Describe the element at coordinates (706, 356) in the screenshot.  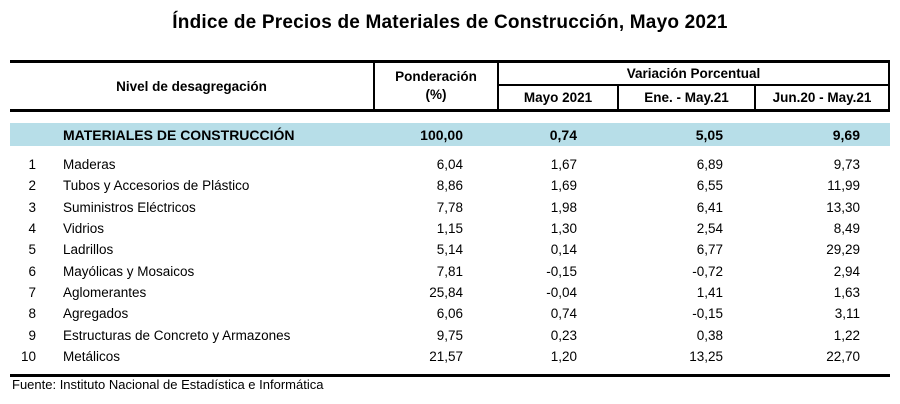
I see `row-var-jan-may: 13,25` at that location.